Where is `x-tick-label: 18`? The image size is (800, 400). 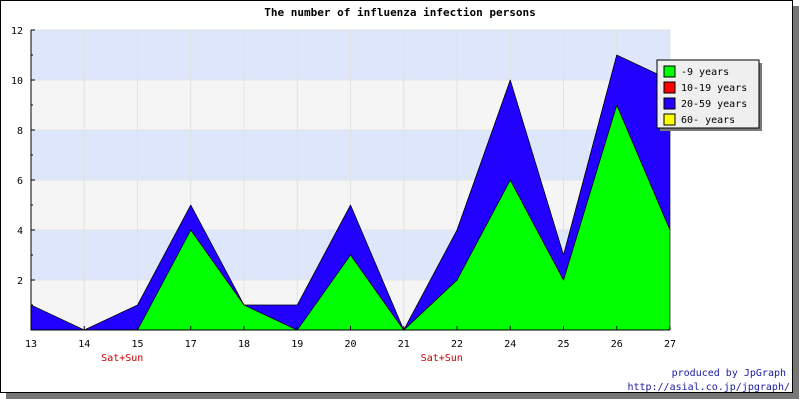
x-tick-label: 18 is located at coordinates (244, 344).